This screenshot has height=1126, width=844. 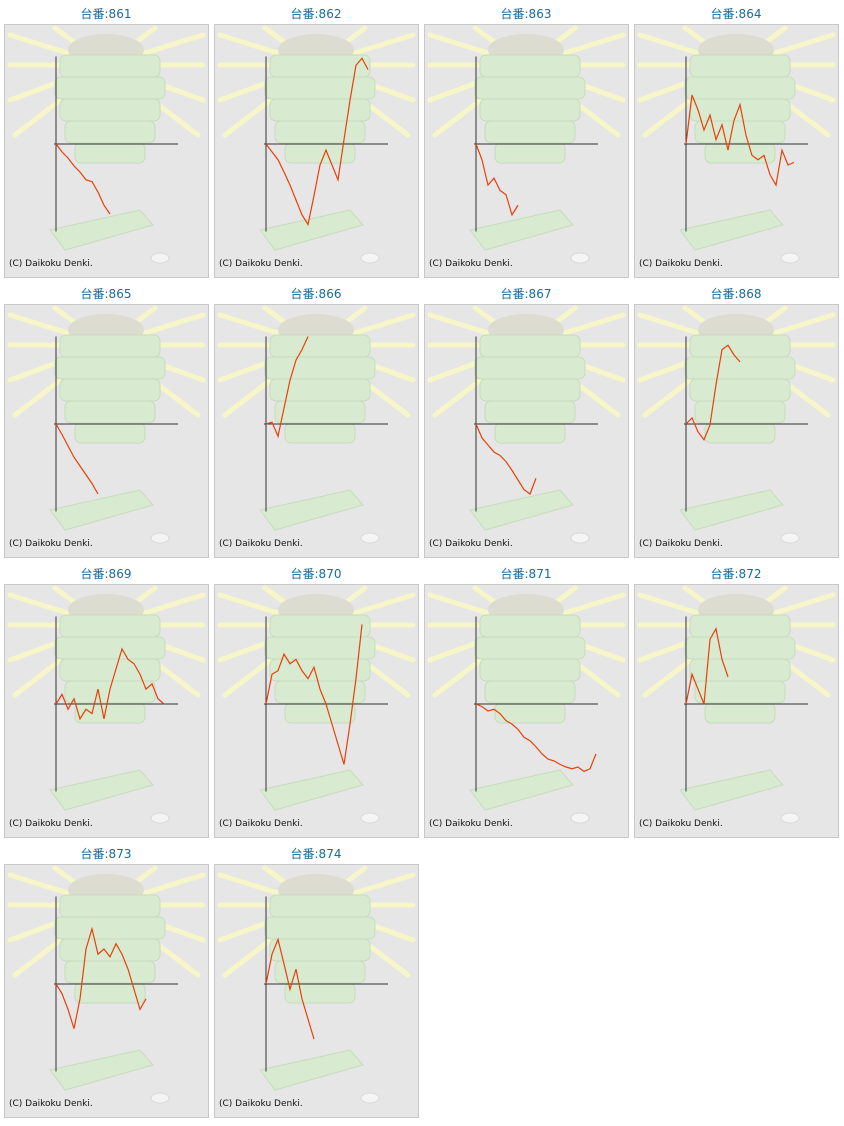 What do you see at coordinates (316, 293) in the screenshot?
I see `card-title: 台番:866` at bounding box center [316, 293].